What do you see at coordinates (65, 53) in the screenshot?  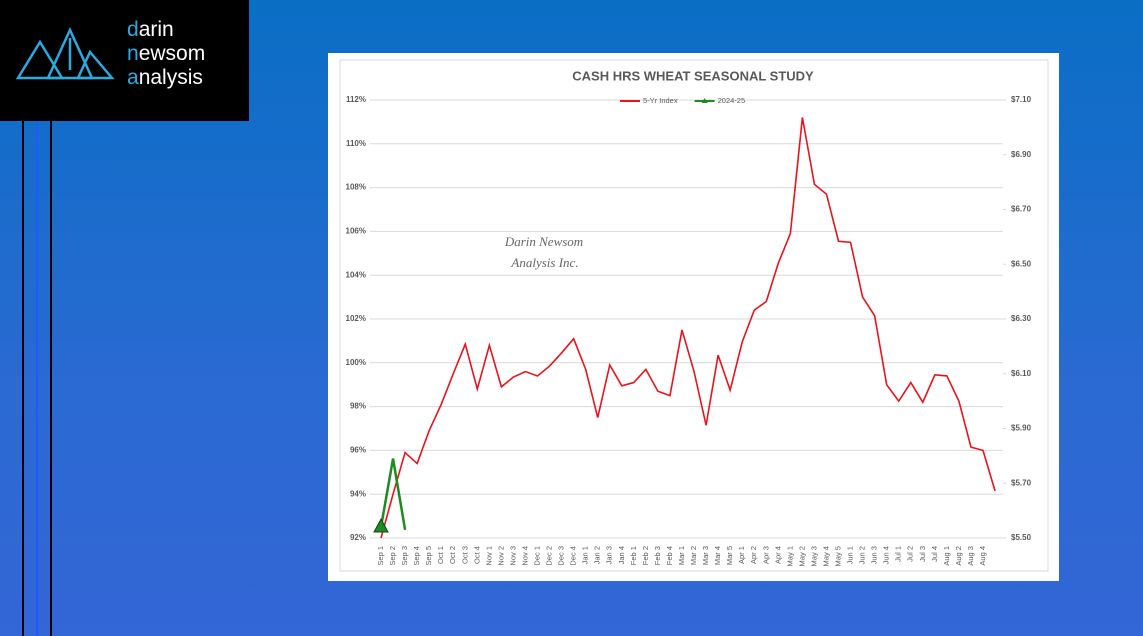 I see `logo-mark` at bounding box center [65, 53].